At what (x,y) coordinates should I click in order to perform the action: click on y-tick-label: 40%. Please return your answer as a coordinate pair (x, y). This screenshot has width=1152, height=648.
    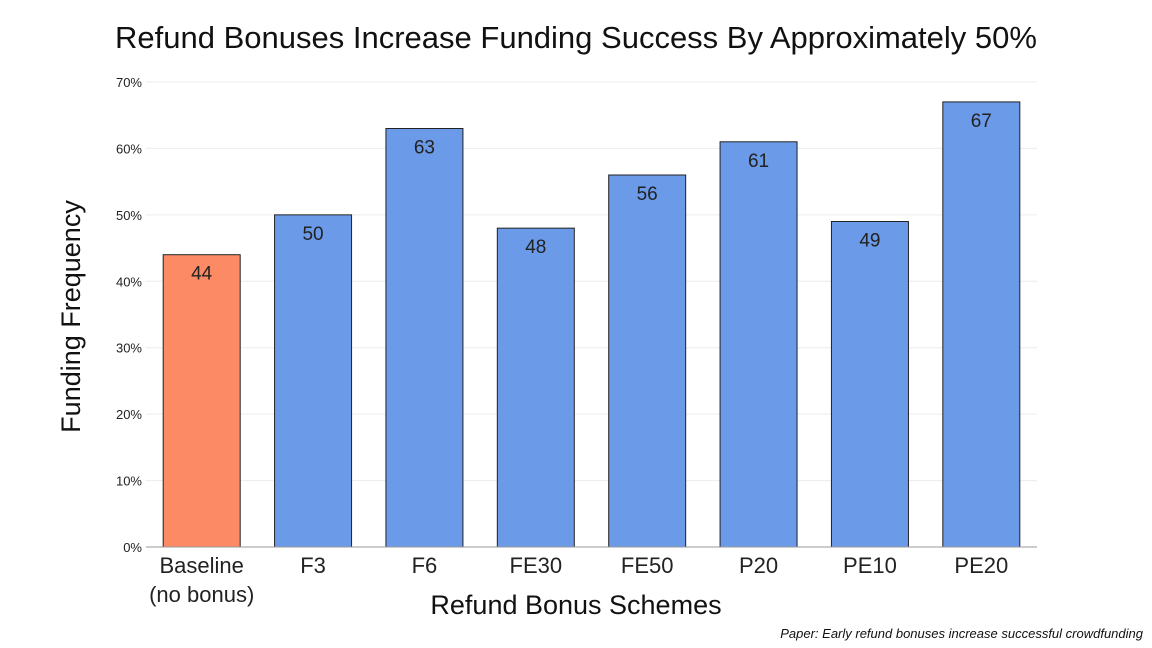
    Looking at the image, I should click on (129, 281).